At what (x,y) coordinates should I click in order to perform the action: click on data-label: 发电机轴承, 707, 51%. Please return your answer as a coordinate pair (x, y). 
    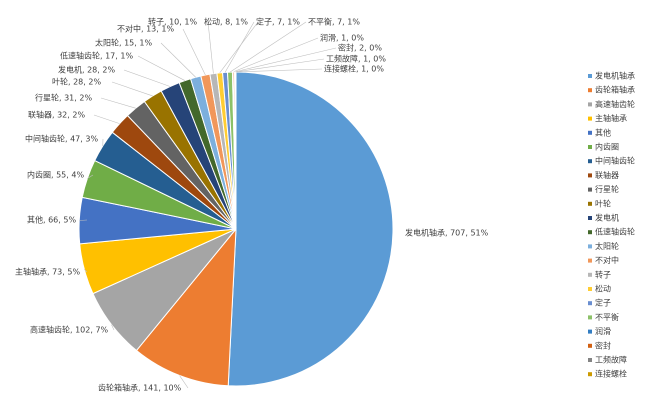
    Looking at the image, I should click on (447, 233).